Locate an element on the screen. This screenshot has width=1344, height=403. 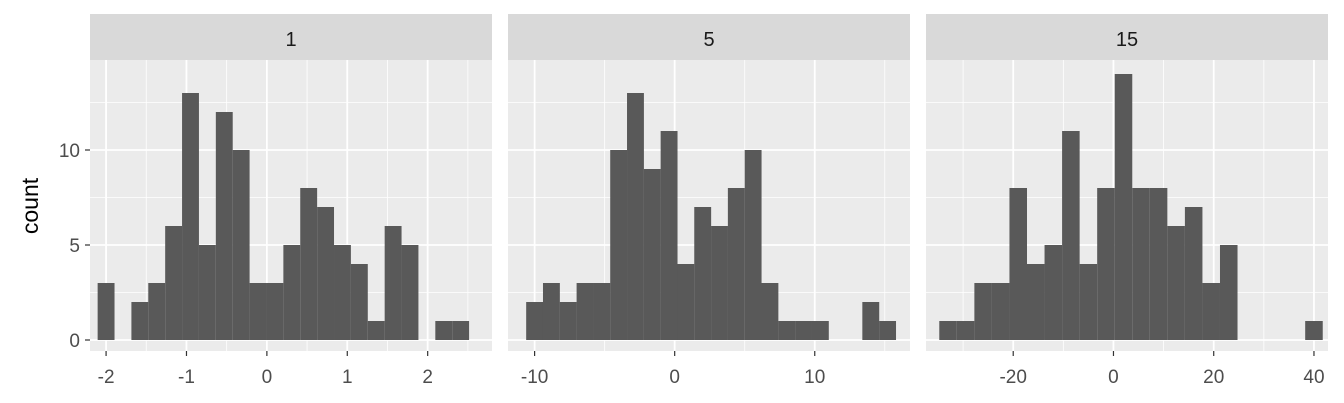
x-tick-label: -1 is located at coordinates (186, 377).